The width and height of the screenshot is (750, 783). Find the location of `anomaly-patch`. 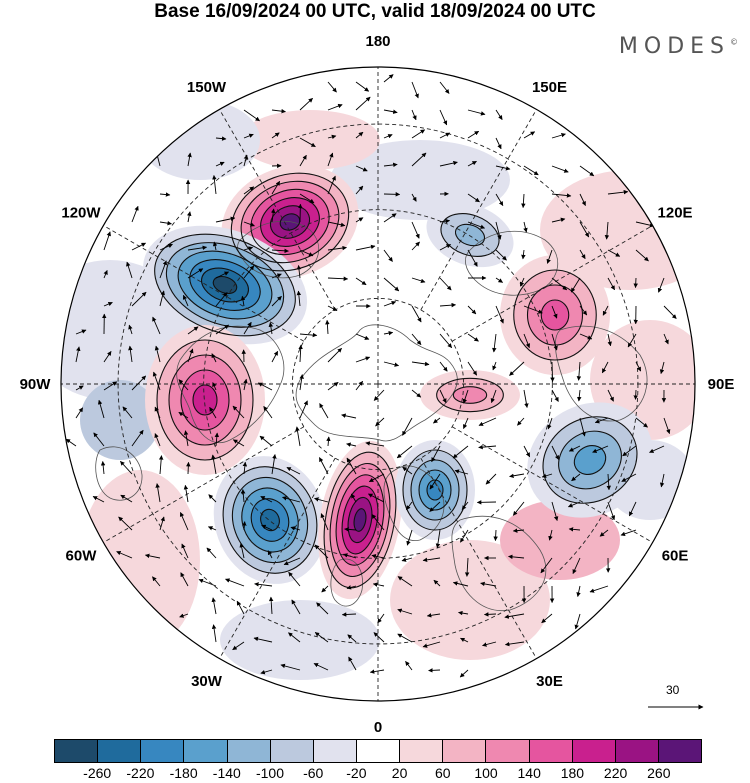

anomaly-patch is located at coordinates (310, 140).